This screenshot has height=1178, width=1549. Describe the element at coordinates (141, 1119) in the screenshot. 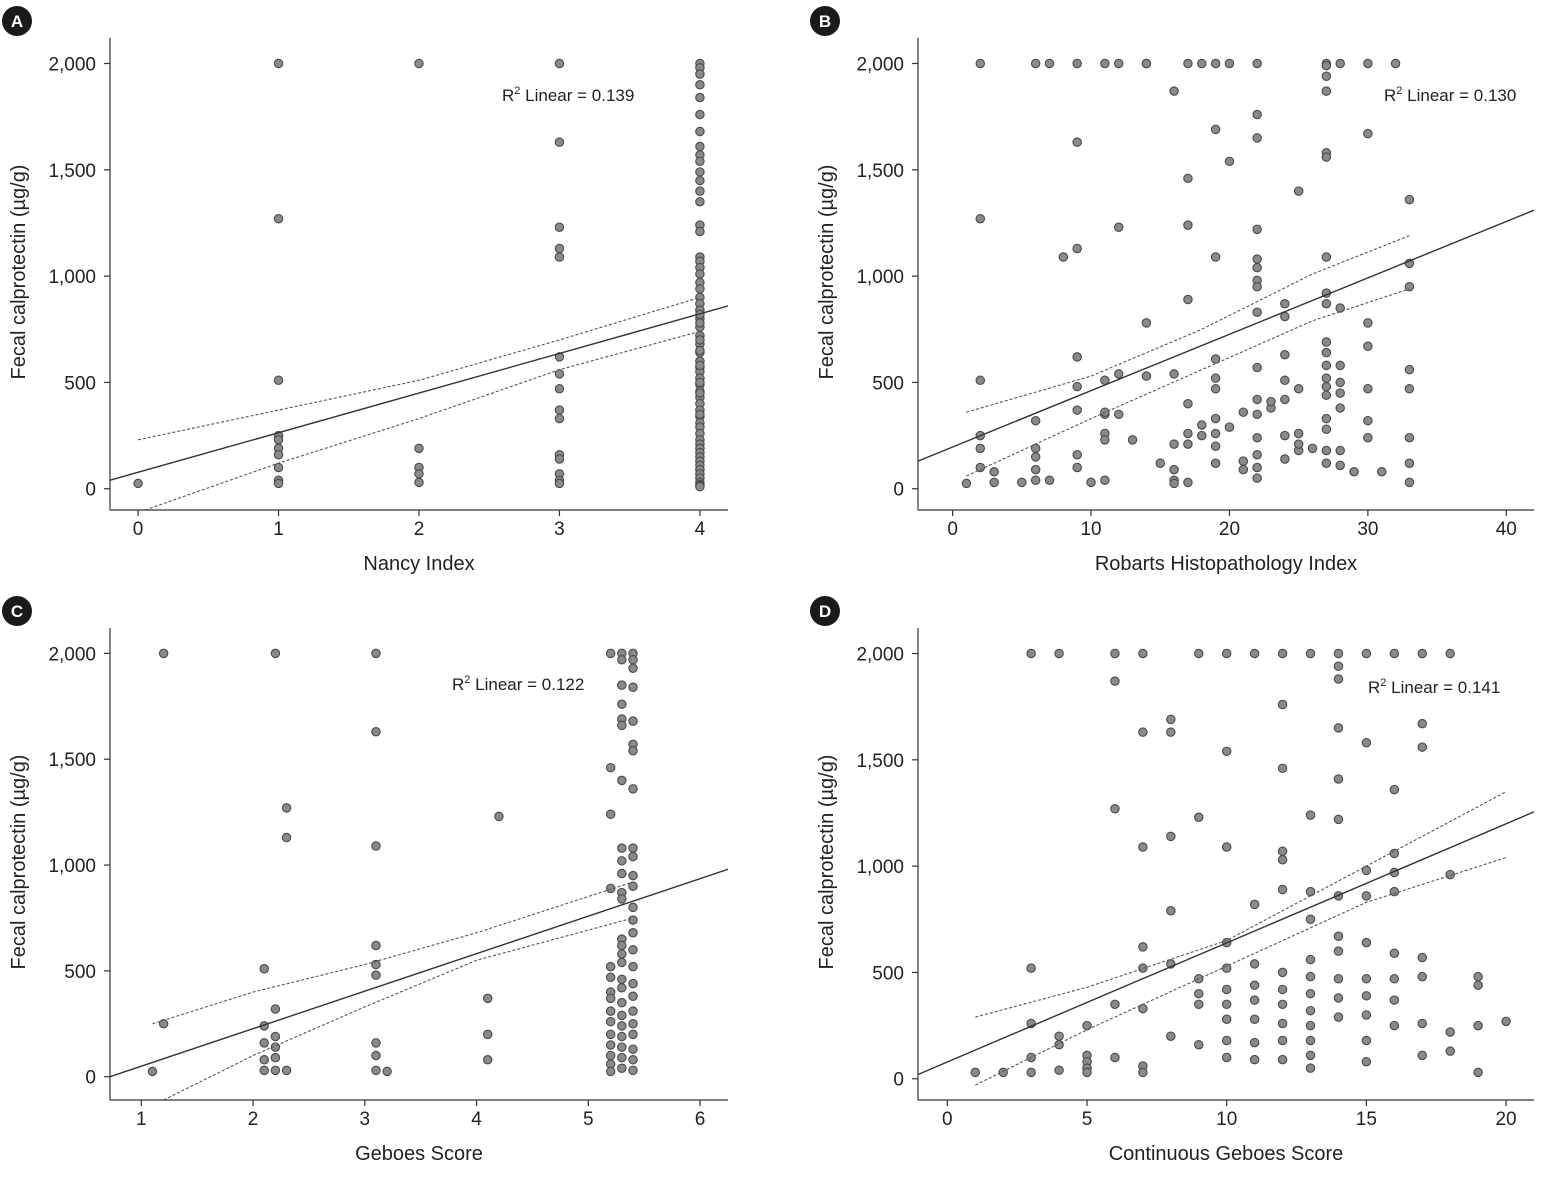

I see `x-tick-label: 1` at that location.